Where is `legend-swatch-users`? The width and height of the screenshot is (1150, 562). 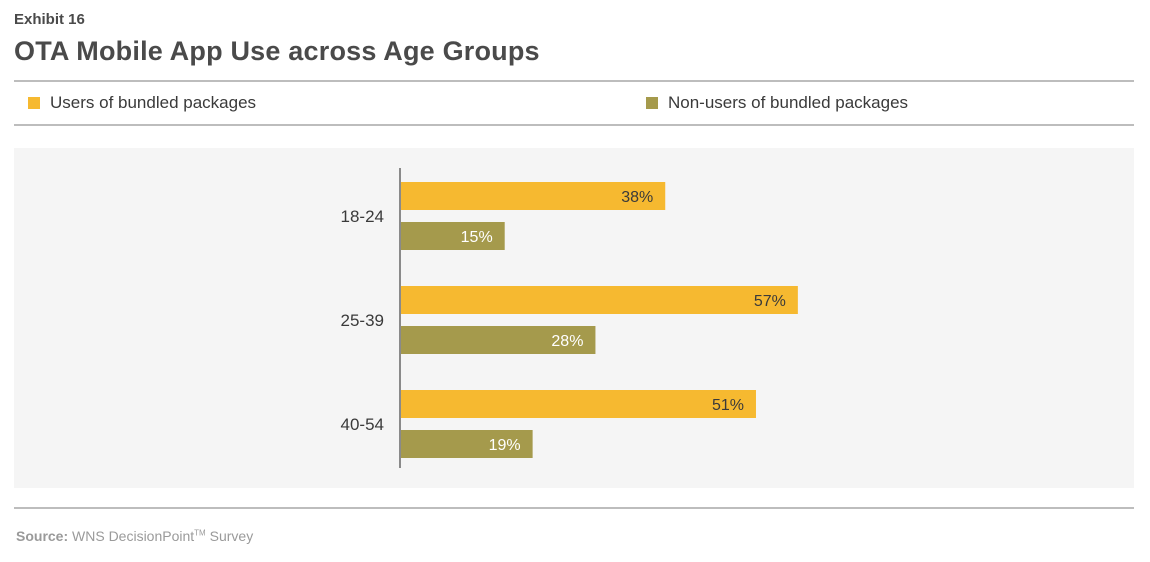 legend-swatch-users is located at coordinates (34, 103).